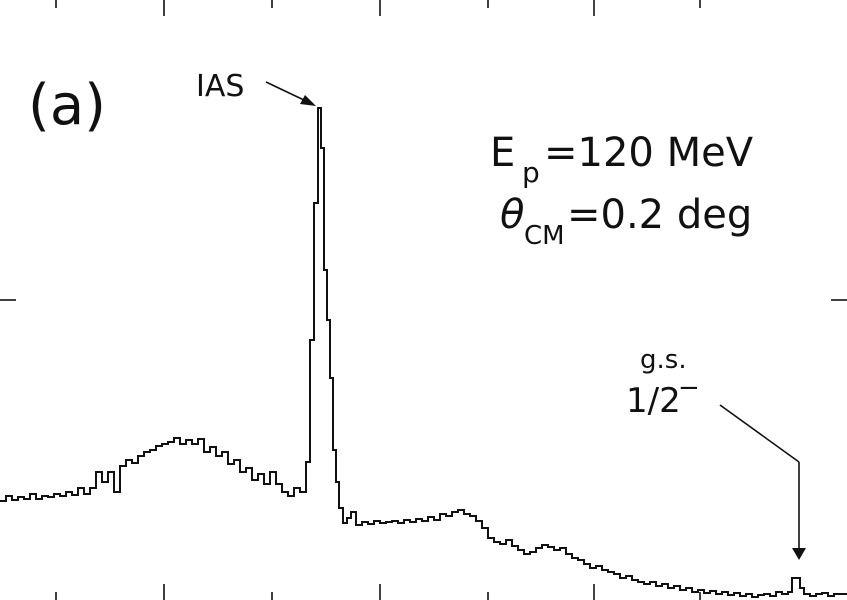  Describe the element at coordinates (290, 93) in the screenshot. I see `ias-arrow` at that location.